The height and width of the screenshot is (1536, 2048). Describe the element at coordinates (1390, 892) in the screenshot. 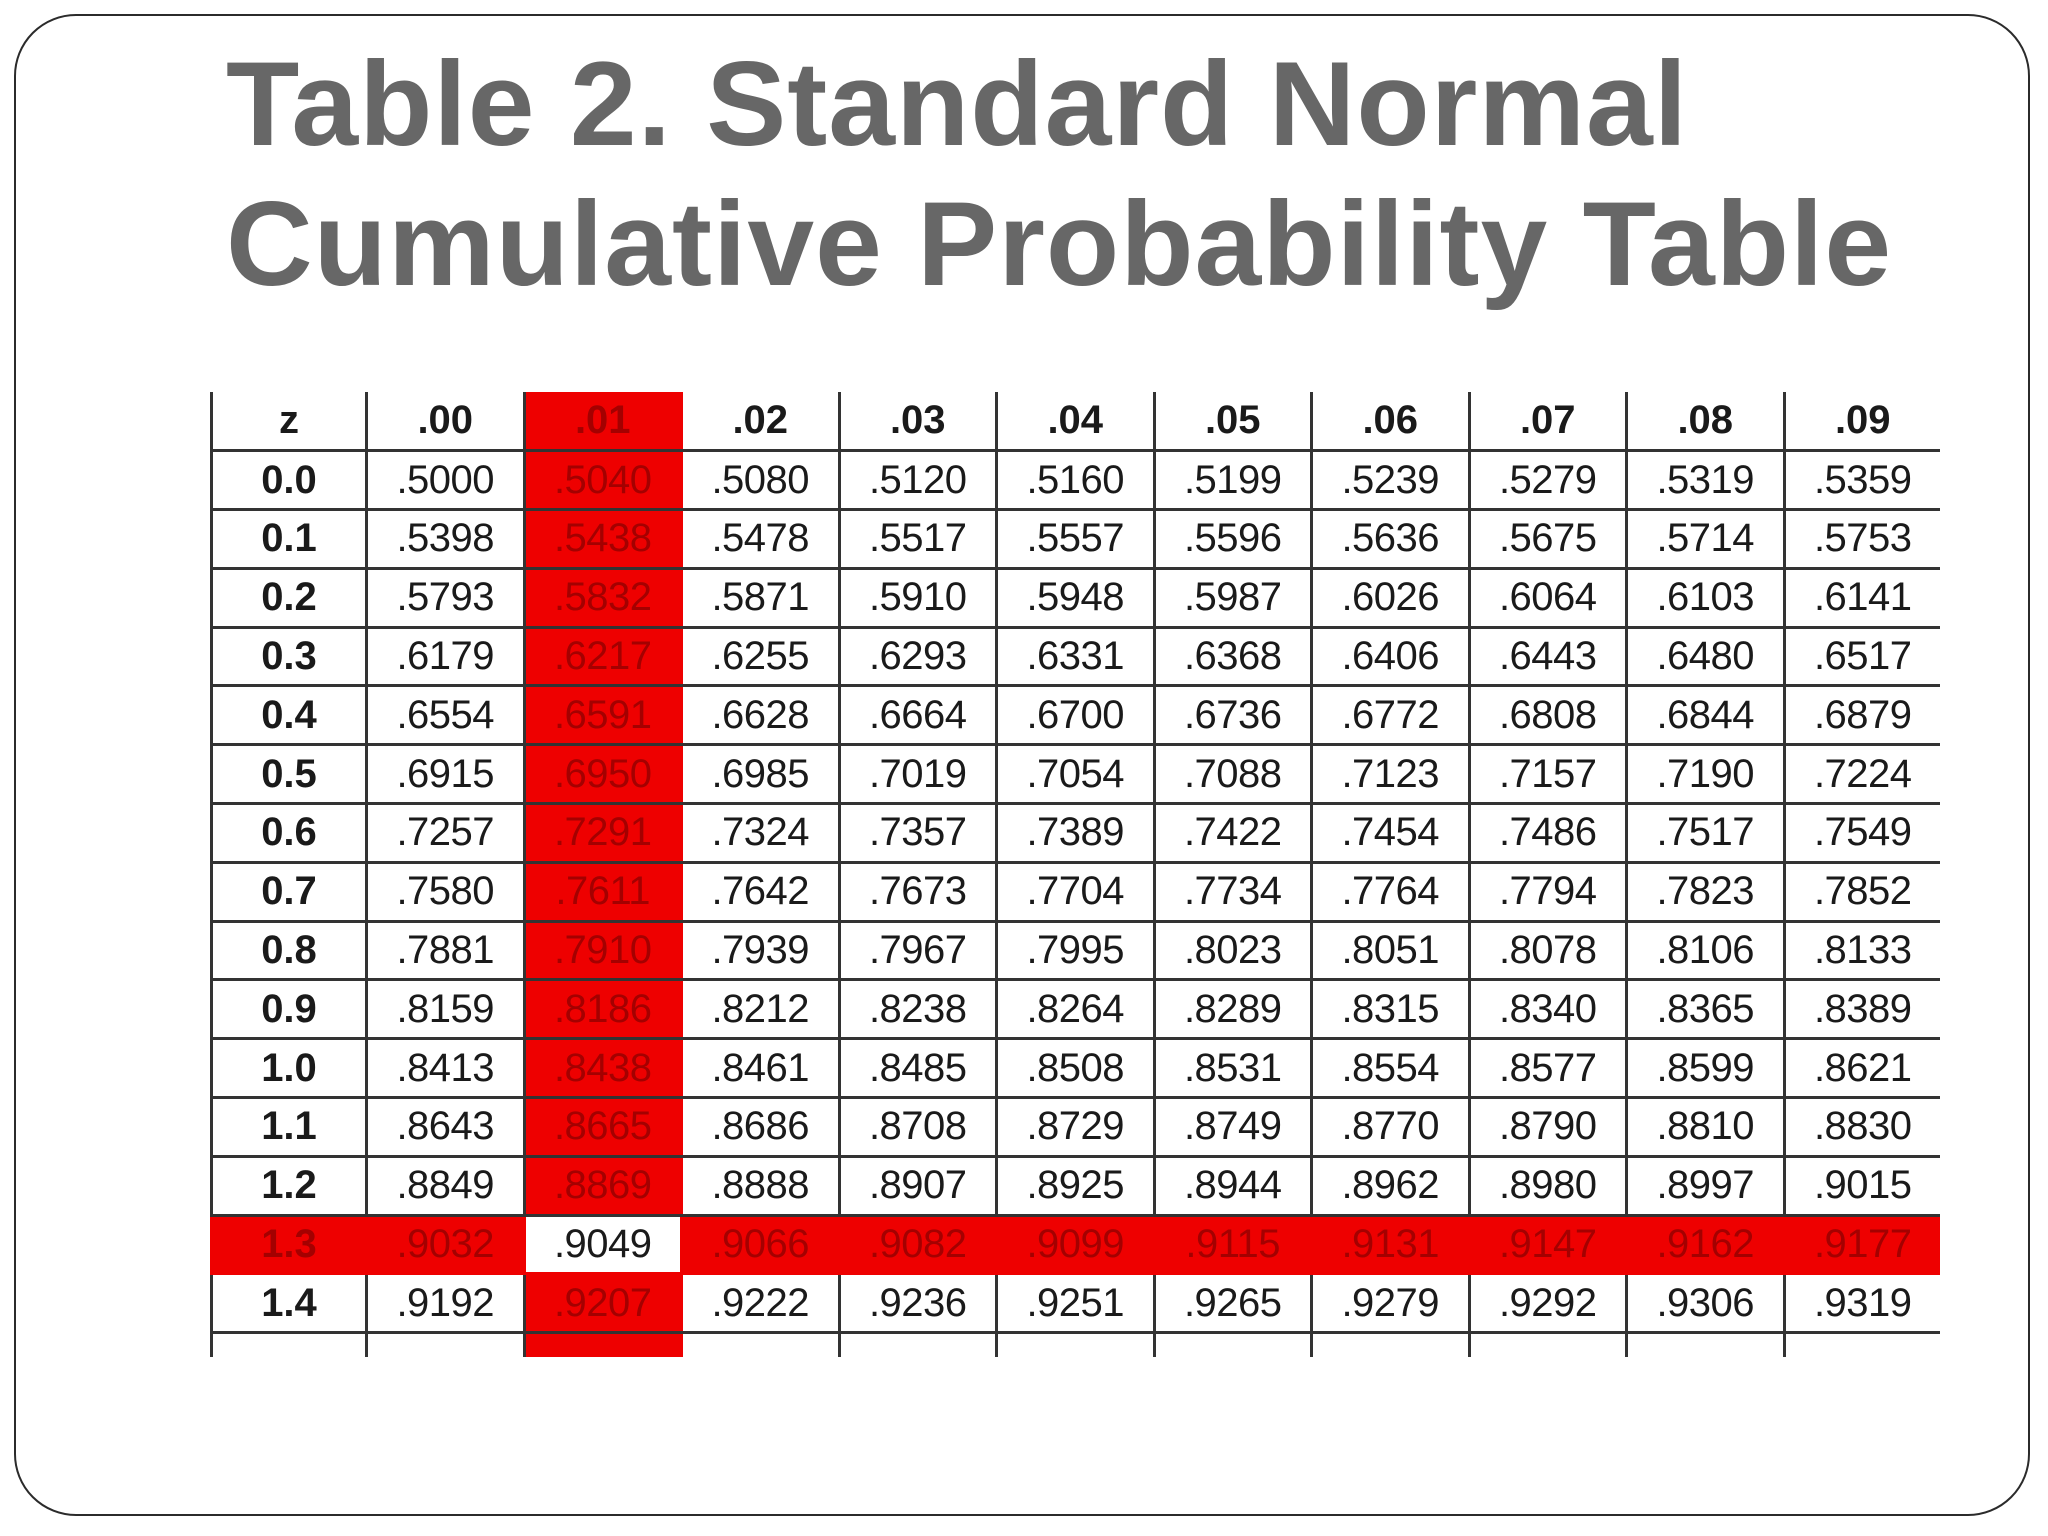

I see `probability-cell: .7764` at that location.